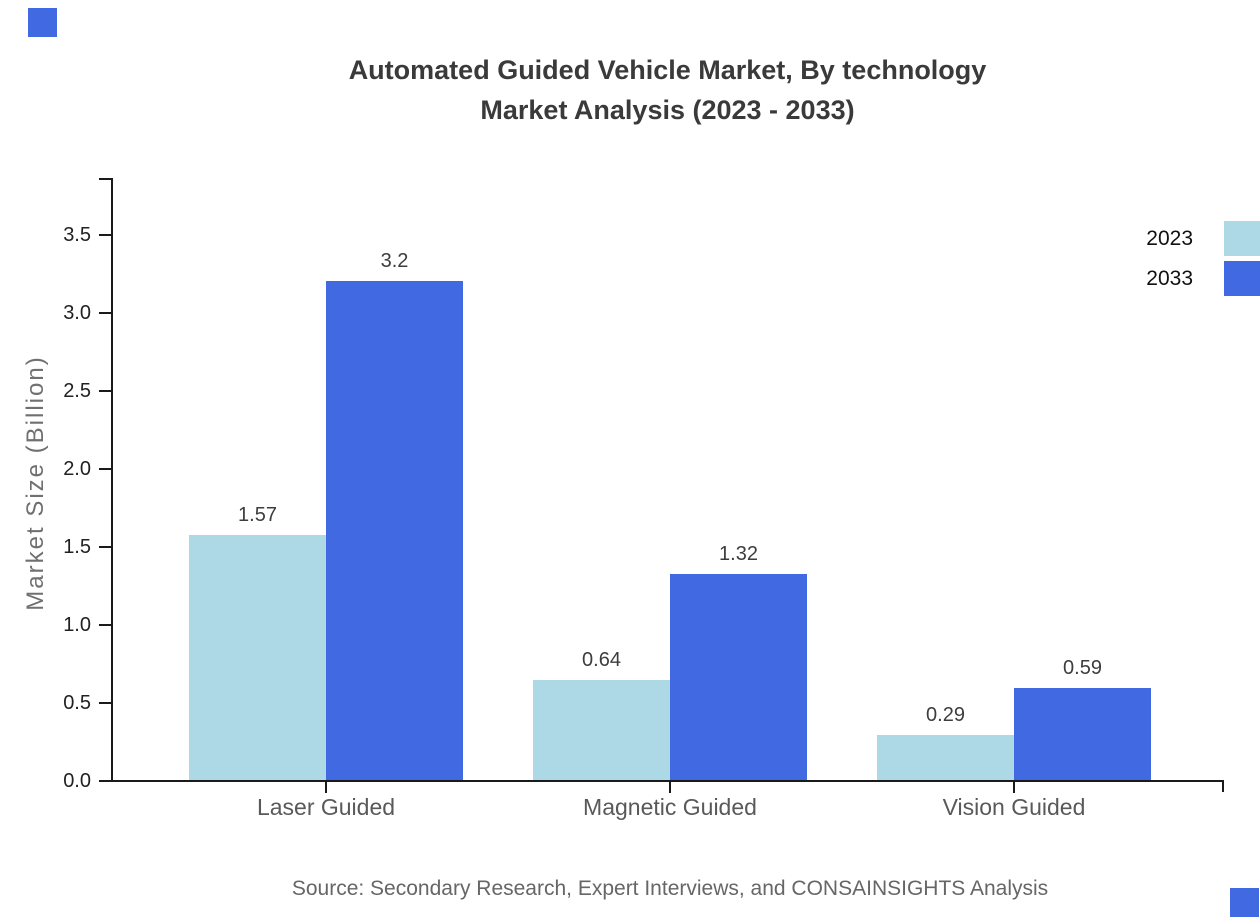 Image resolution: width=1260 pixels, height=920 pixels. I want to click on bar-2023-magnetic-guided, so click(601, 730).